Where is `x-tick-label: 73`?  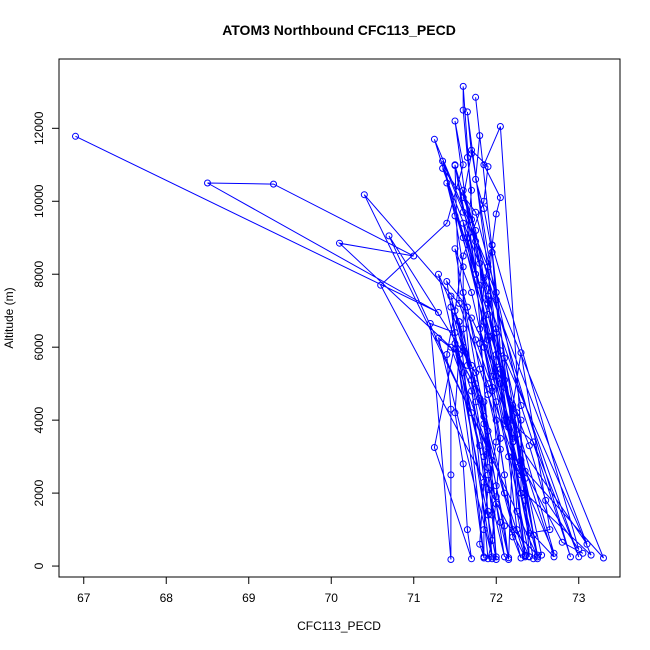 x-tick-label: 73 is located at coordinates (579, 598).